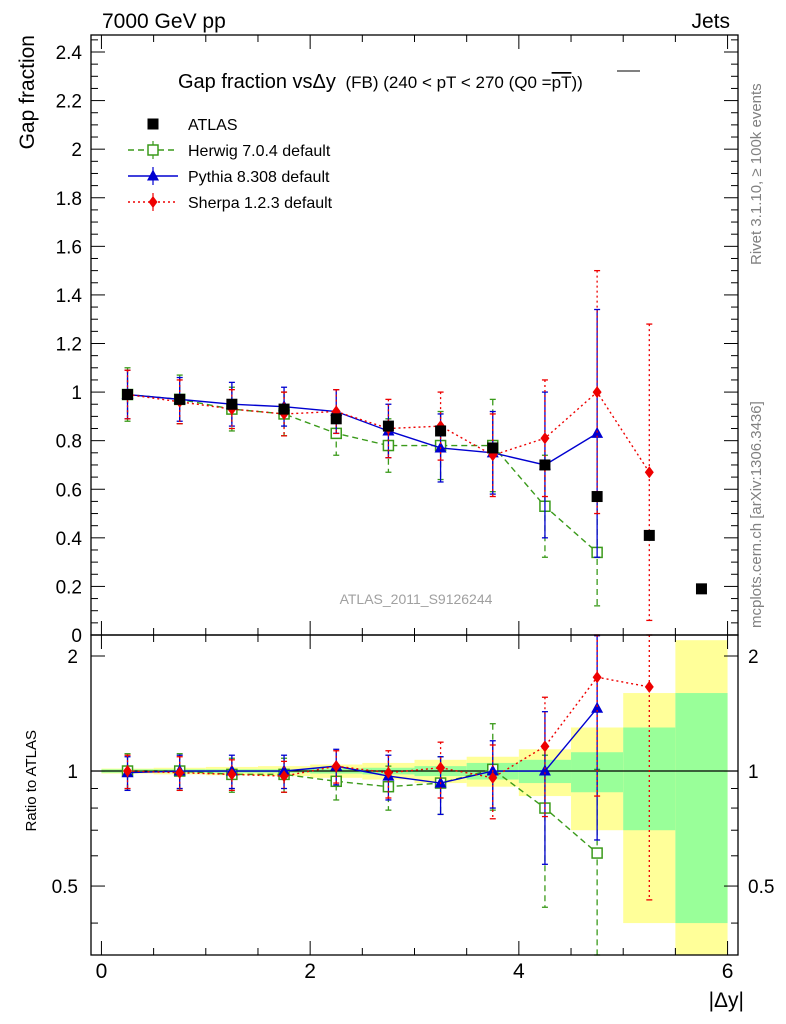 This screenshot has height=1024, width=786. What do you see at coordinates (76, 150) in the screenshot?
I see `y-tick-label: 2` at bounding box center [76, 150].